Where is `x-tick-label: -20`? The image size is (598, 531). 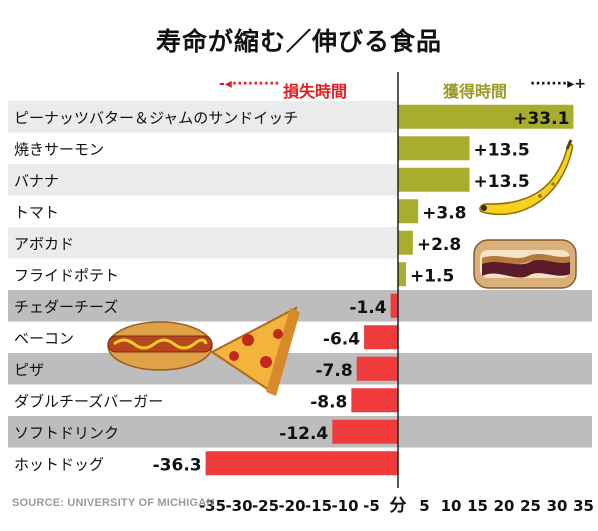
x-tick-label: -20 is located at coordinates (291, 506).